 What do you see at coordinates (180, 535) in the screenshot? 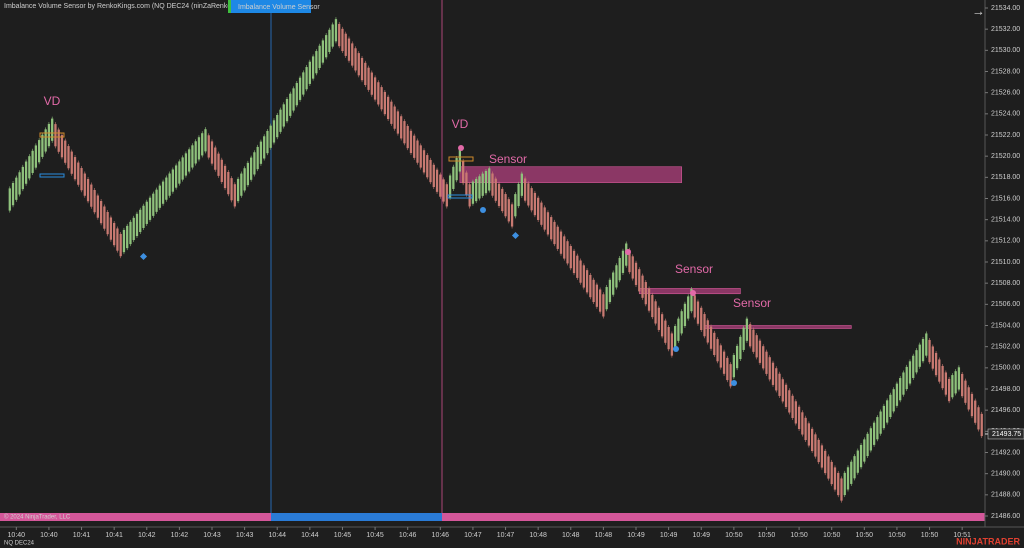
I see `x-tick-label: 10:42` at bounding box center [180, 535].